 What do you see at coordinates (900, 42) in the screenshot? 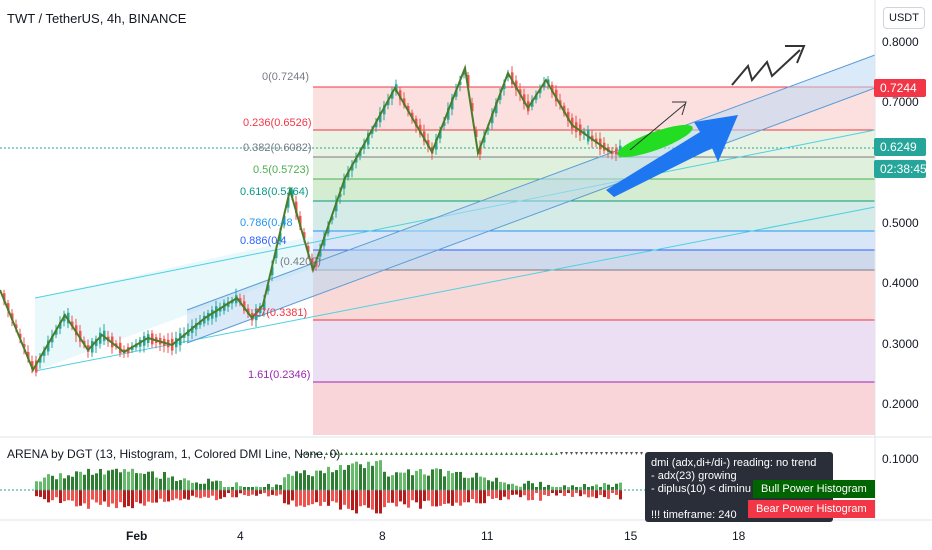
I see `price-tick: 0.8000` at bounding box center [900, 42].